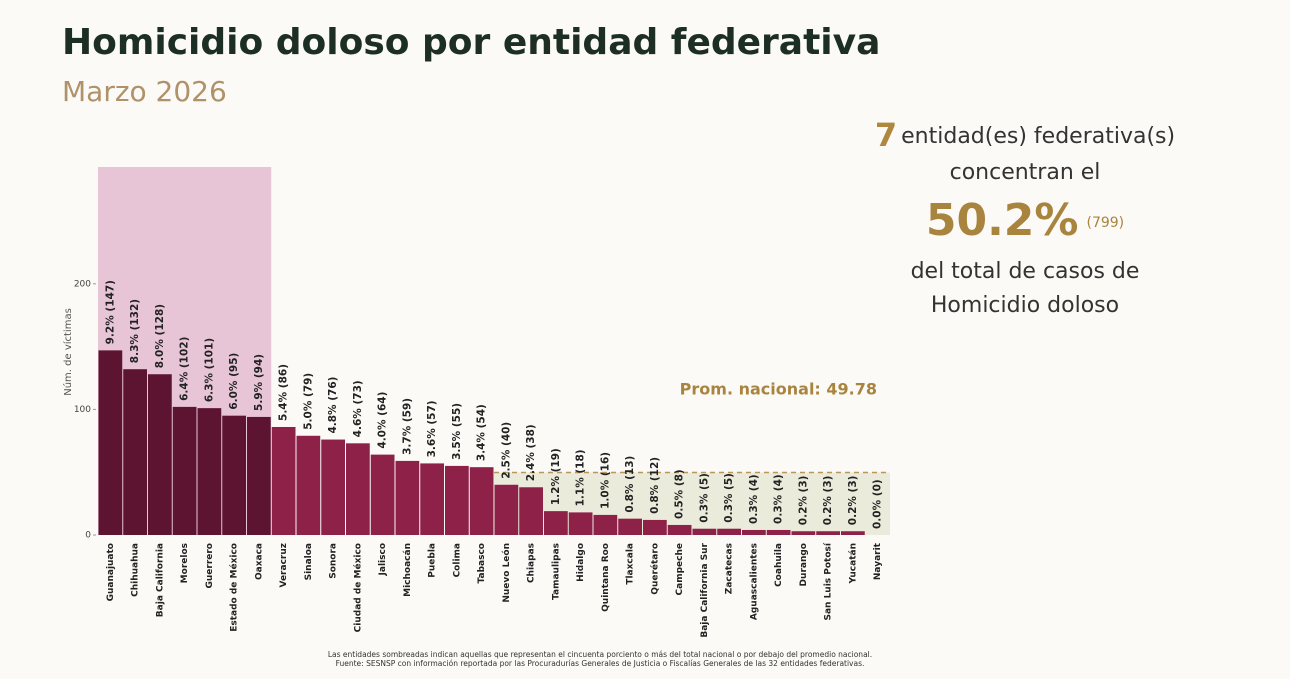 Image resolution: width=1290 pixels, height=679 pixels. What do you see at coordinates (160, 336) in the screenshot?
I see `value-label: 8.0% (128)` at bounding box center [160, 336].